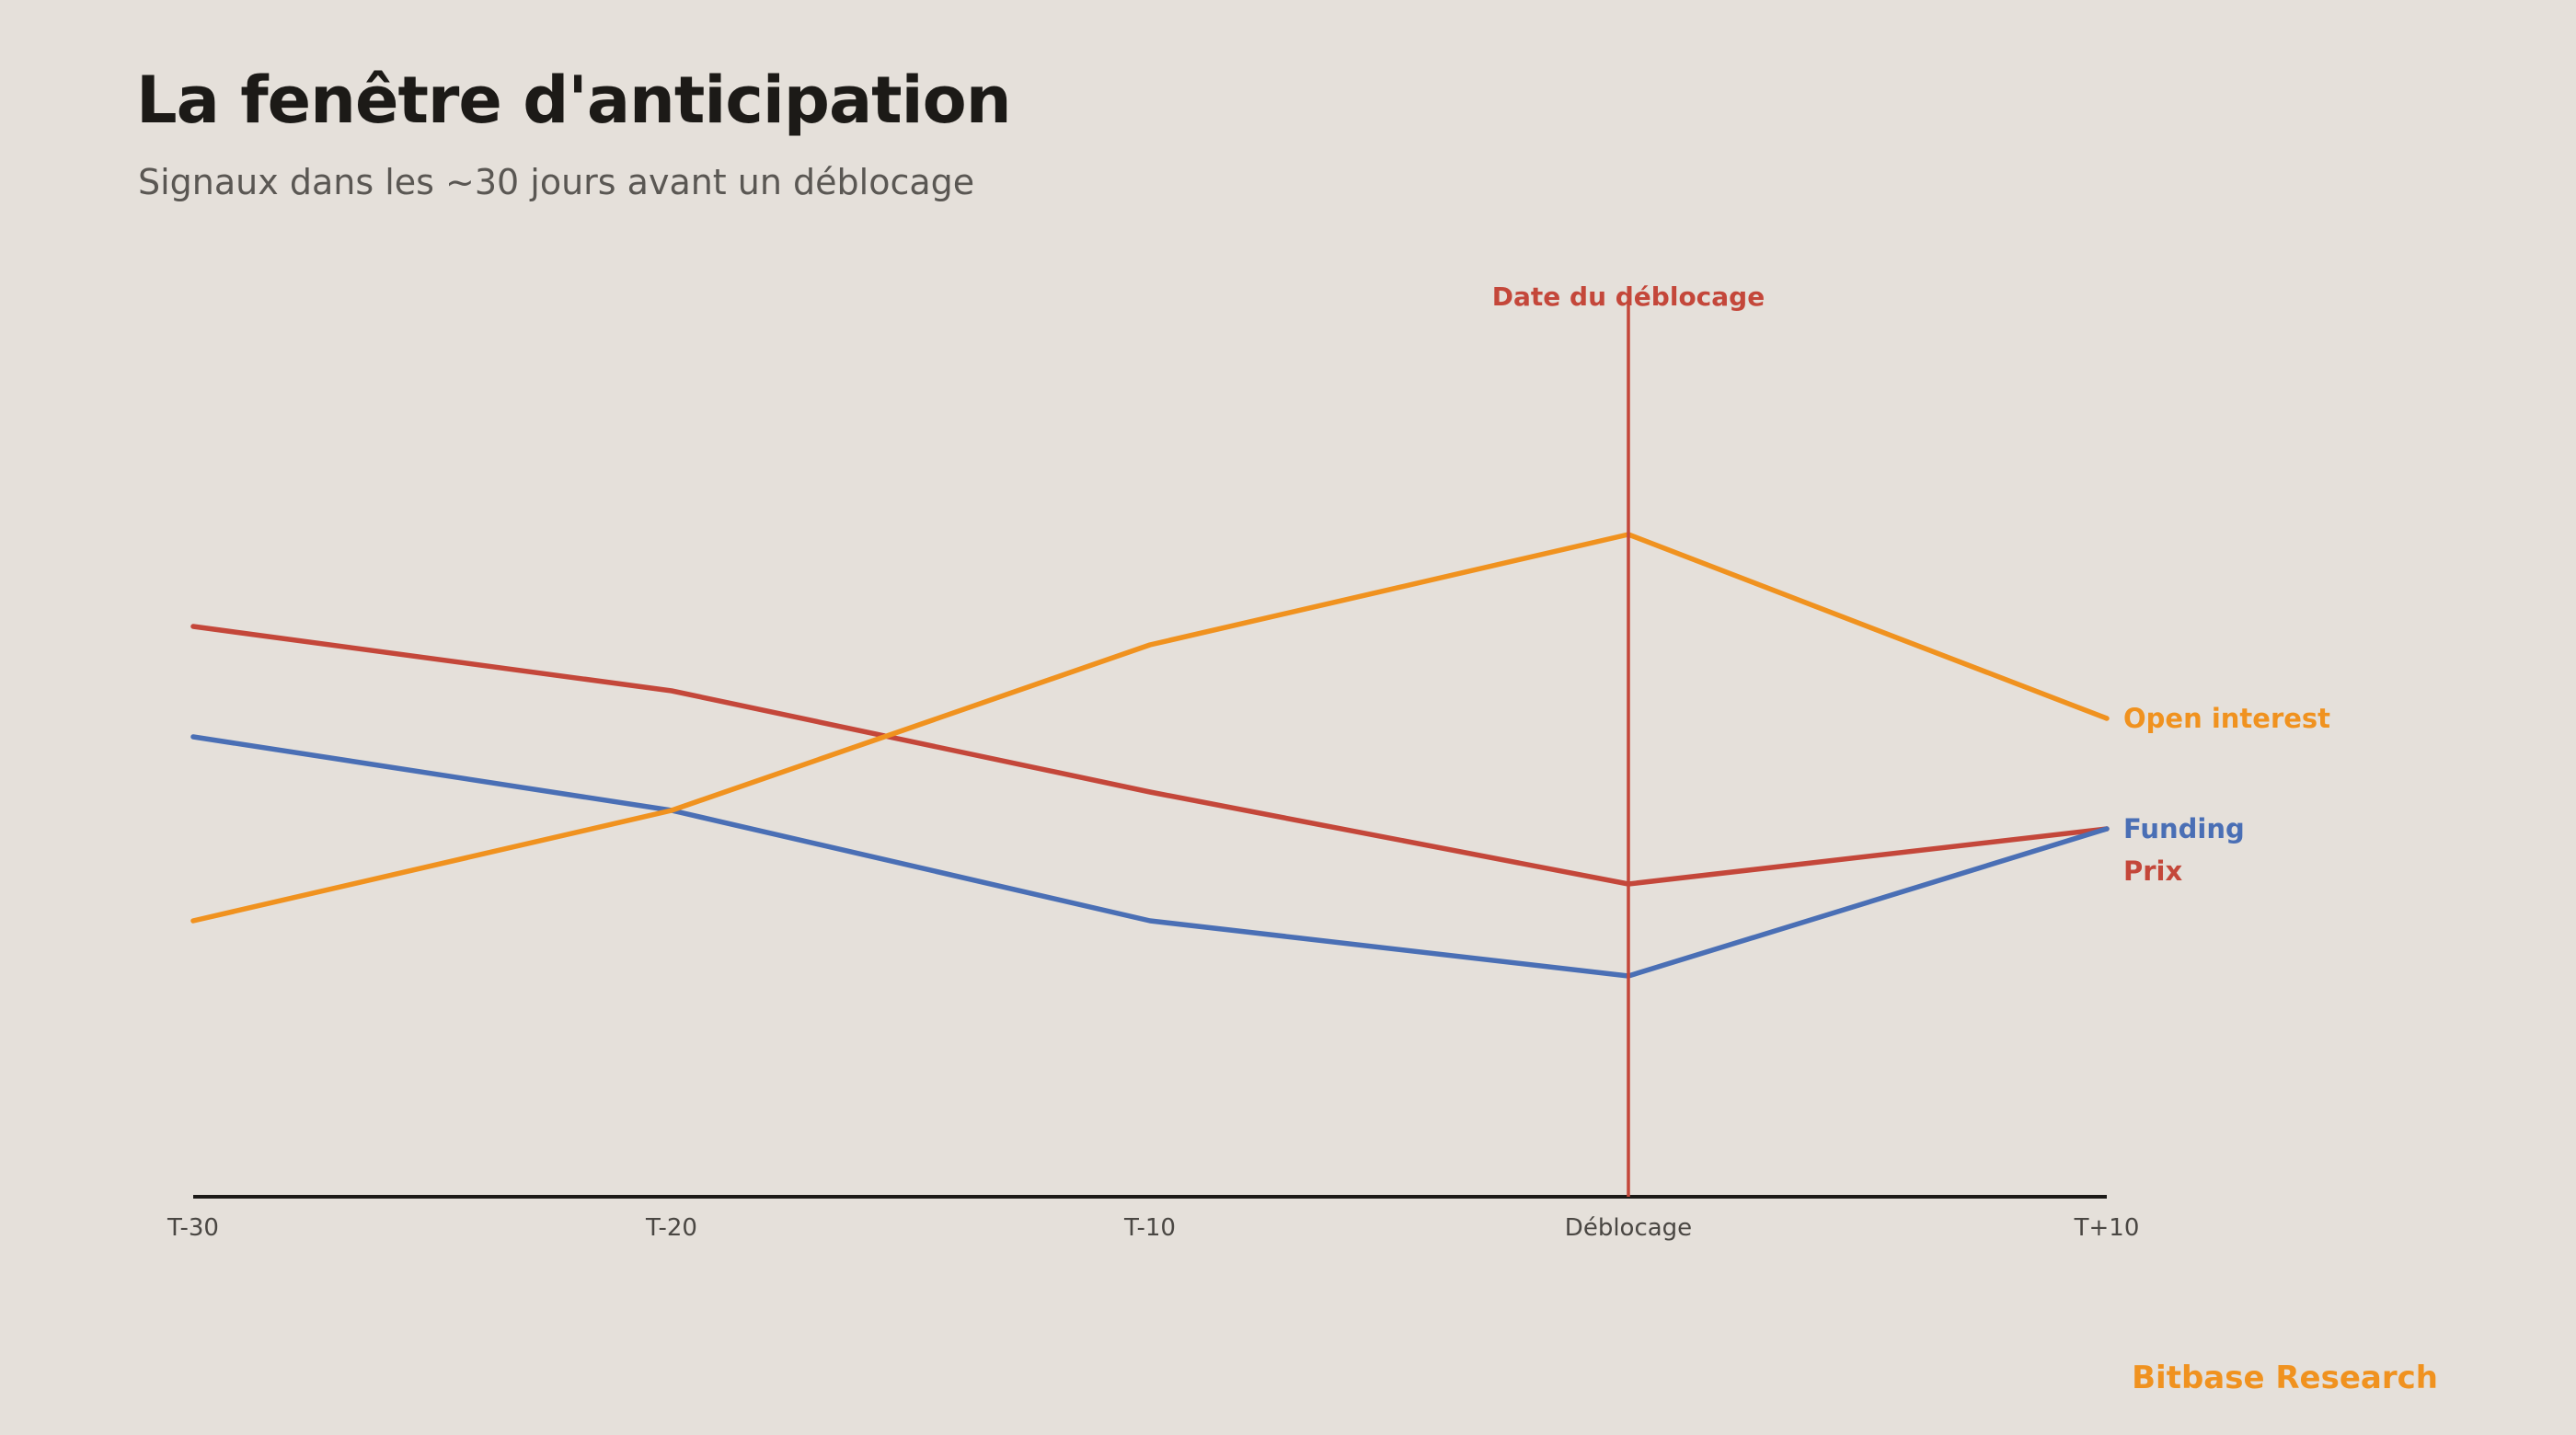 The width and height of the screenshot is (2576, 1435). What do you see at coordinates (1628, 1228) in the screenshot?
I see `x-tick-label: Déblocage` at bounding box center [1628, 1228].